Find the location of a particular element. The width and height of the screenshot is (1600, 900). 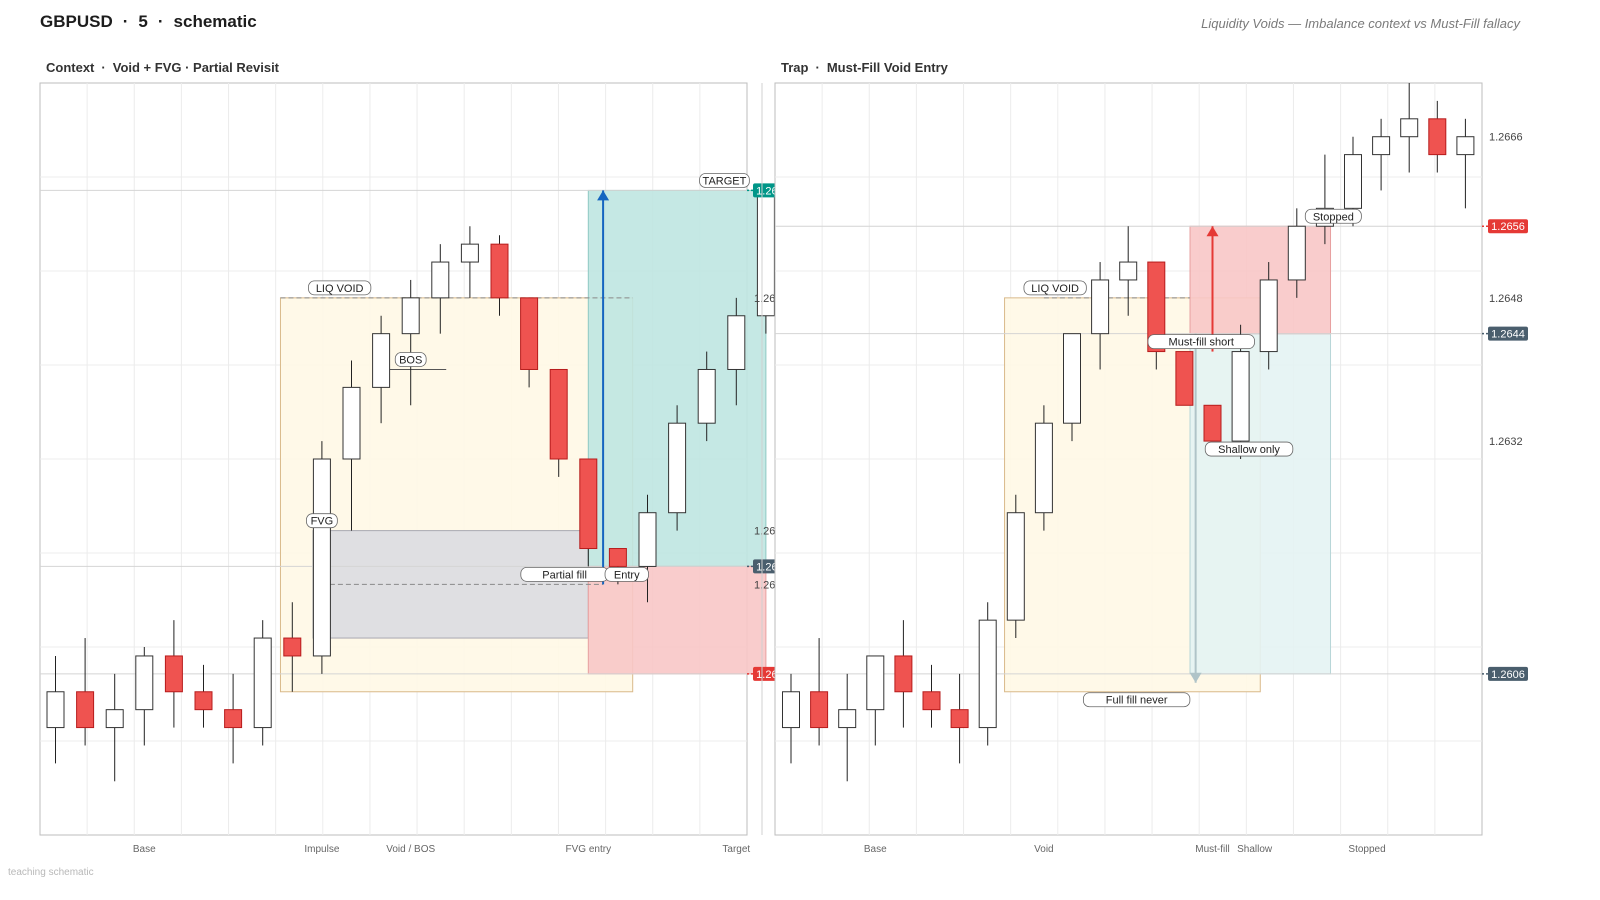

annotation-label: TARGET is located at coordinates (725, 181).